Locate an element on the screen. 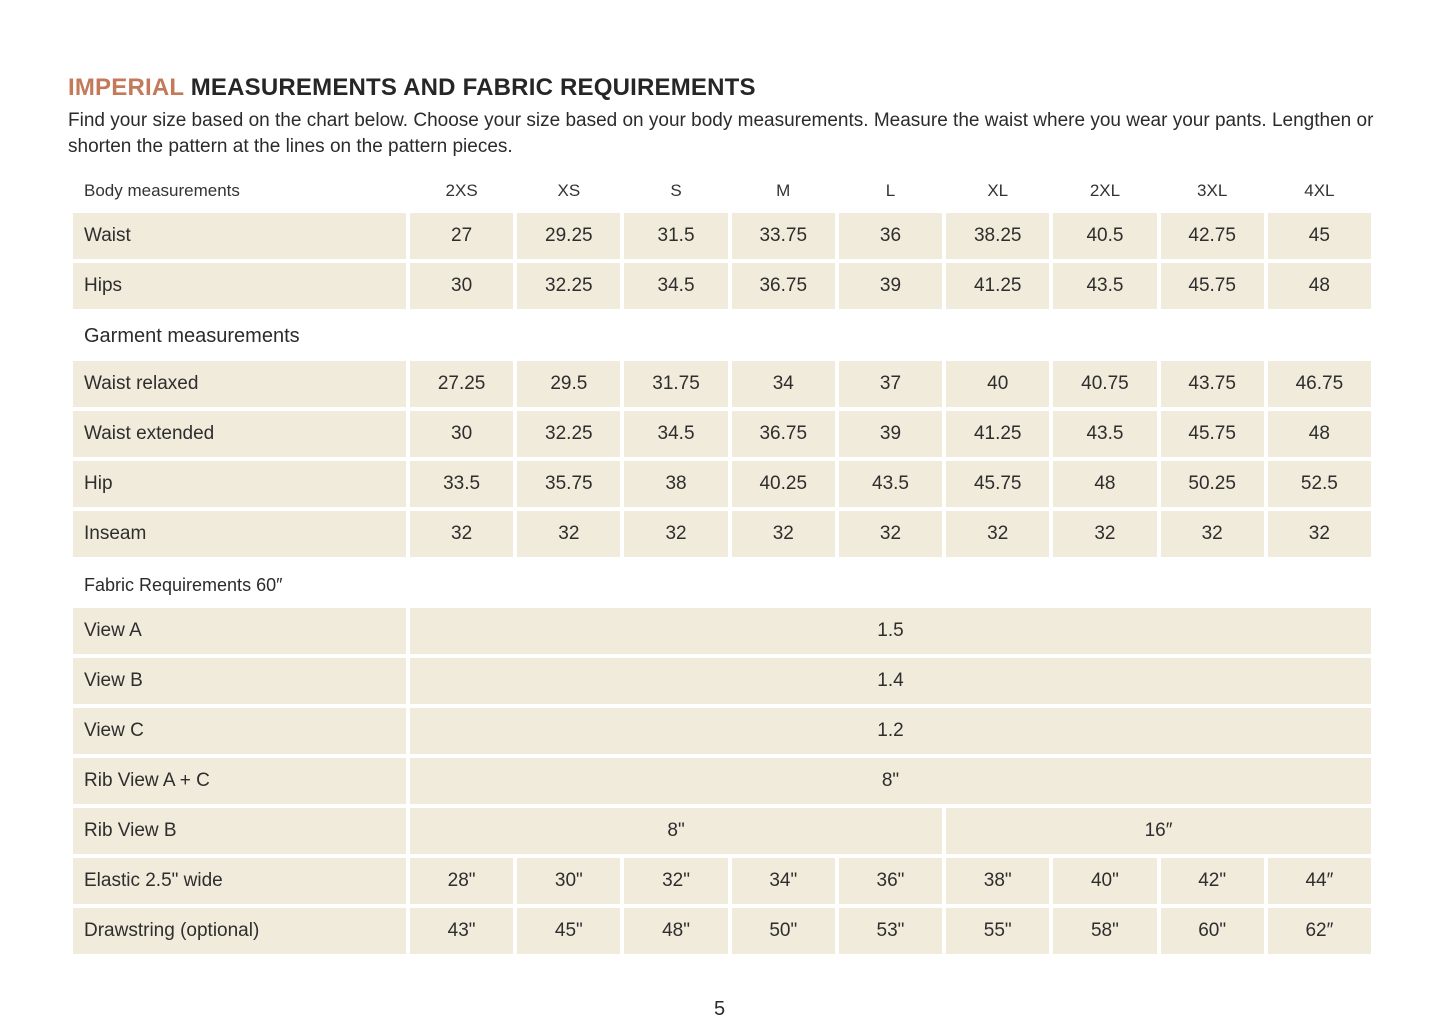 The height and width of the screenshot is (1021, 1445). row-label-inseam: Inseam is located at coordinates (239, 534).